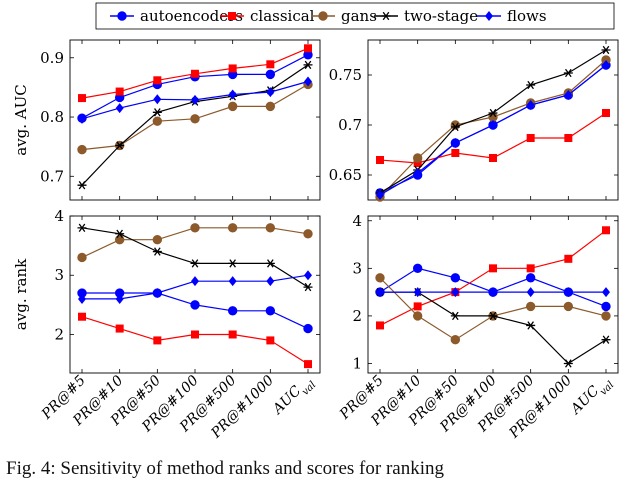 The height and width of the screenshot is (485, 640). I want to click on legend-box, so click(355, 16).